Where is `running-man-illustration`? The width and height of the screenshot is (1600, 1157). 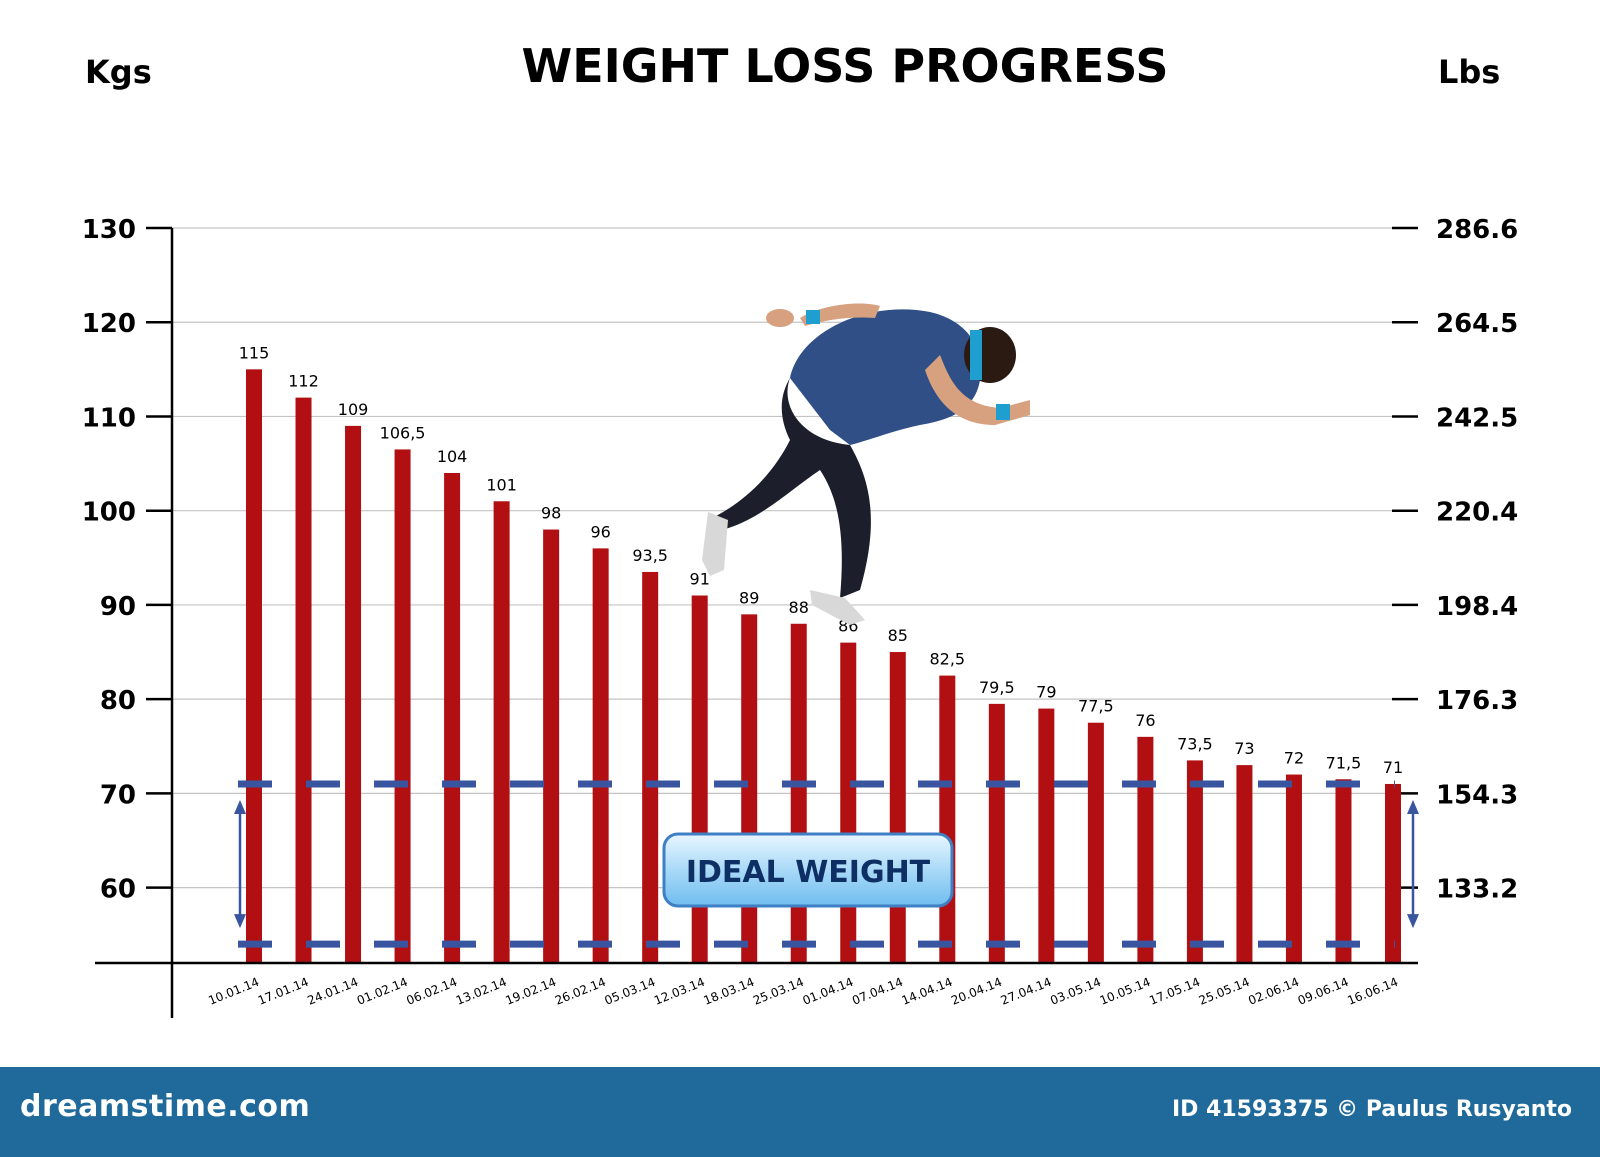
running-man-illustration is located at coordinates (866, 464).